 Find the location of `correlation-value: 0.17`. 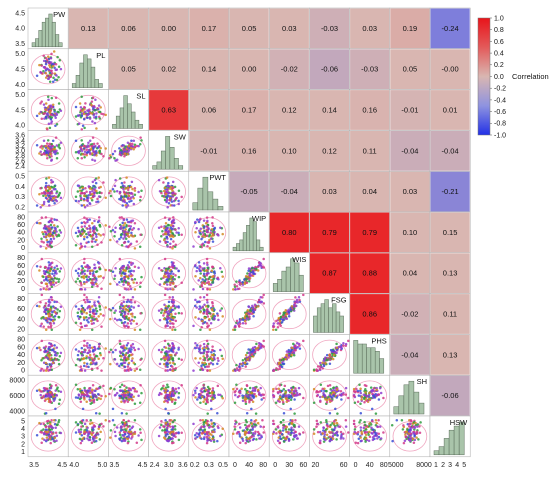

correlation-value: 0.17 is located at coordinates (249, 110).